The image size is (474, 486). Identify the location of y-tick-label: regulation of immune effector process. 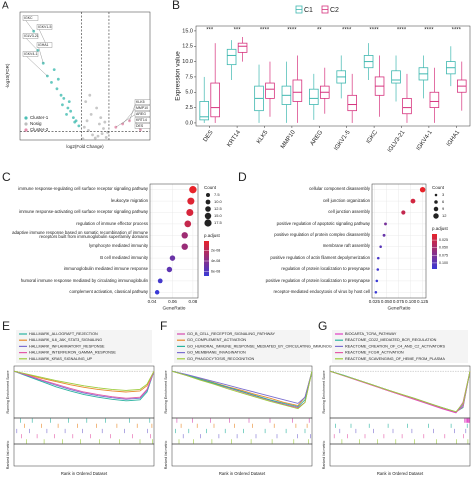
(112, 223).